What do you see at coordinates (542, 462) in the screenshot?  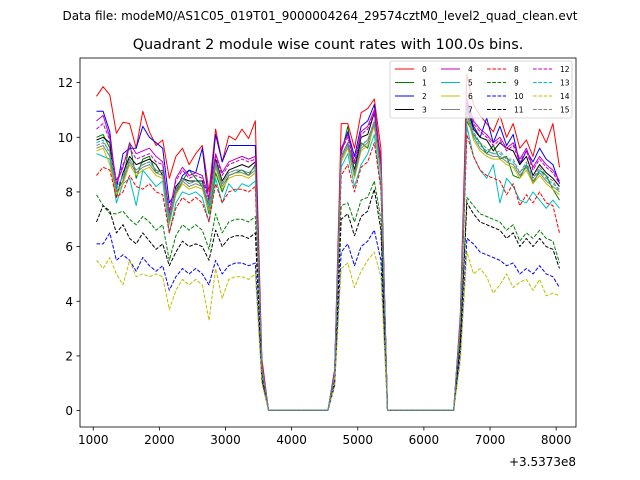 I see `x-offset-label: +3.5373e8` at bounding box center [542, 462].